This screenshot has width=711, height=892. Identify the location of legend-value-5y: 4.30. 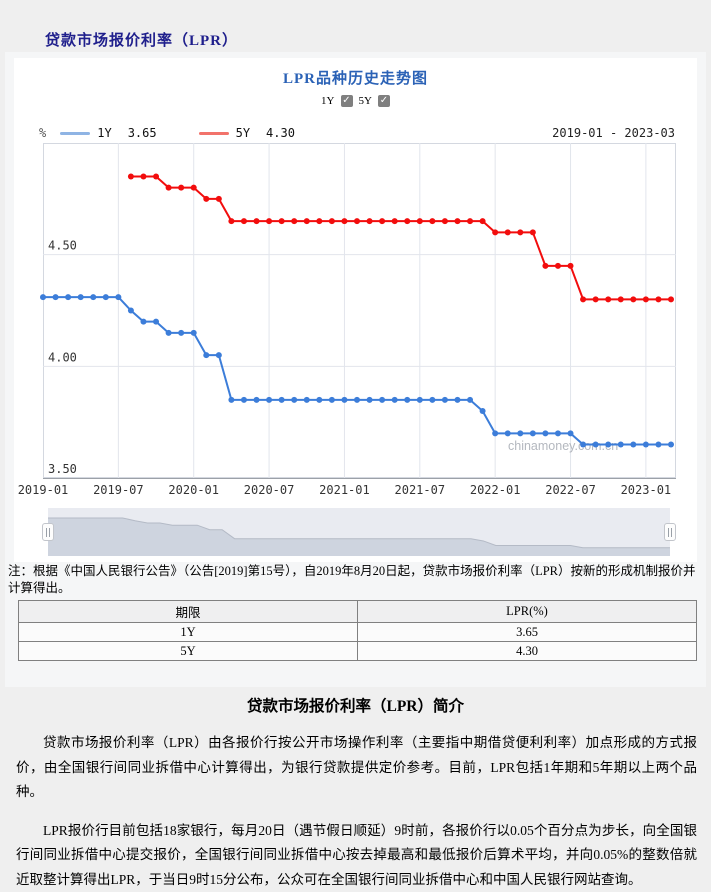
(280, 133).